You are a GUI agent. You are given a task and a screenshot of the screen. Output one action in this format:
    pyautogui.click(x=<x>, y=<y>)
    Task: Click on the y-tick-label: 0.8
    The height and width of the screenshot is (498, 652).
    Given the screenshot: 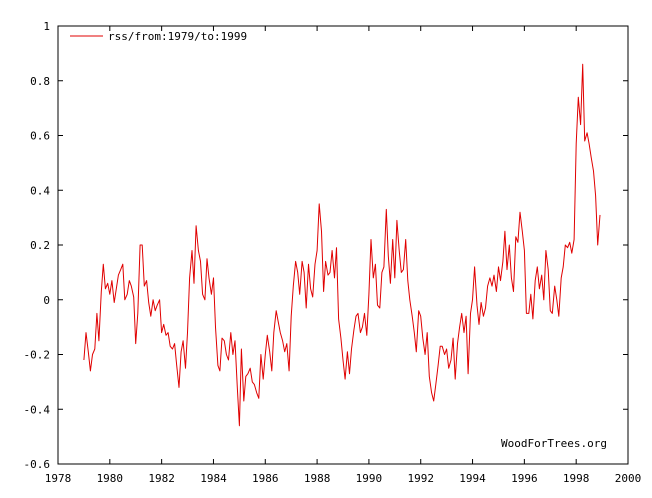 What is the action you would take?
    pyautogui.click(x=40, y=81)
    